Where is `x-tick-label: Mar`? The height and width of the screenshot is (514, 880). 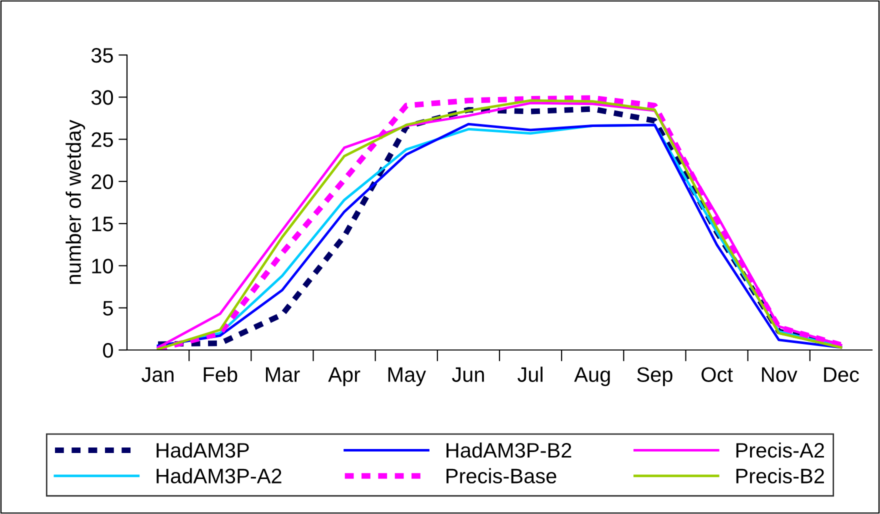
x-tick-label: Mar is located at coordinates (283, 374).